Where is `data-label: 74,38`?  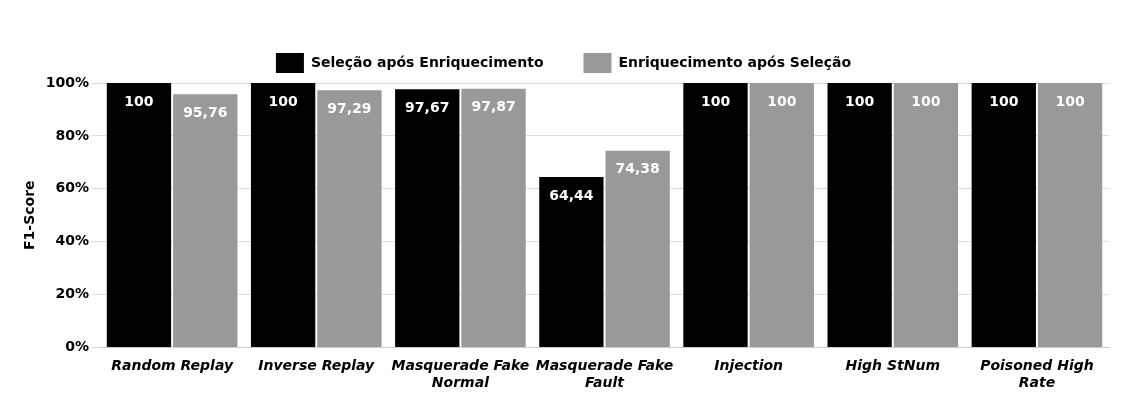
data-label: 74,38 is located at coordinates (637, 168).